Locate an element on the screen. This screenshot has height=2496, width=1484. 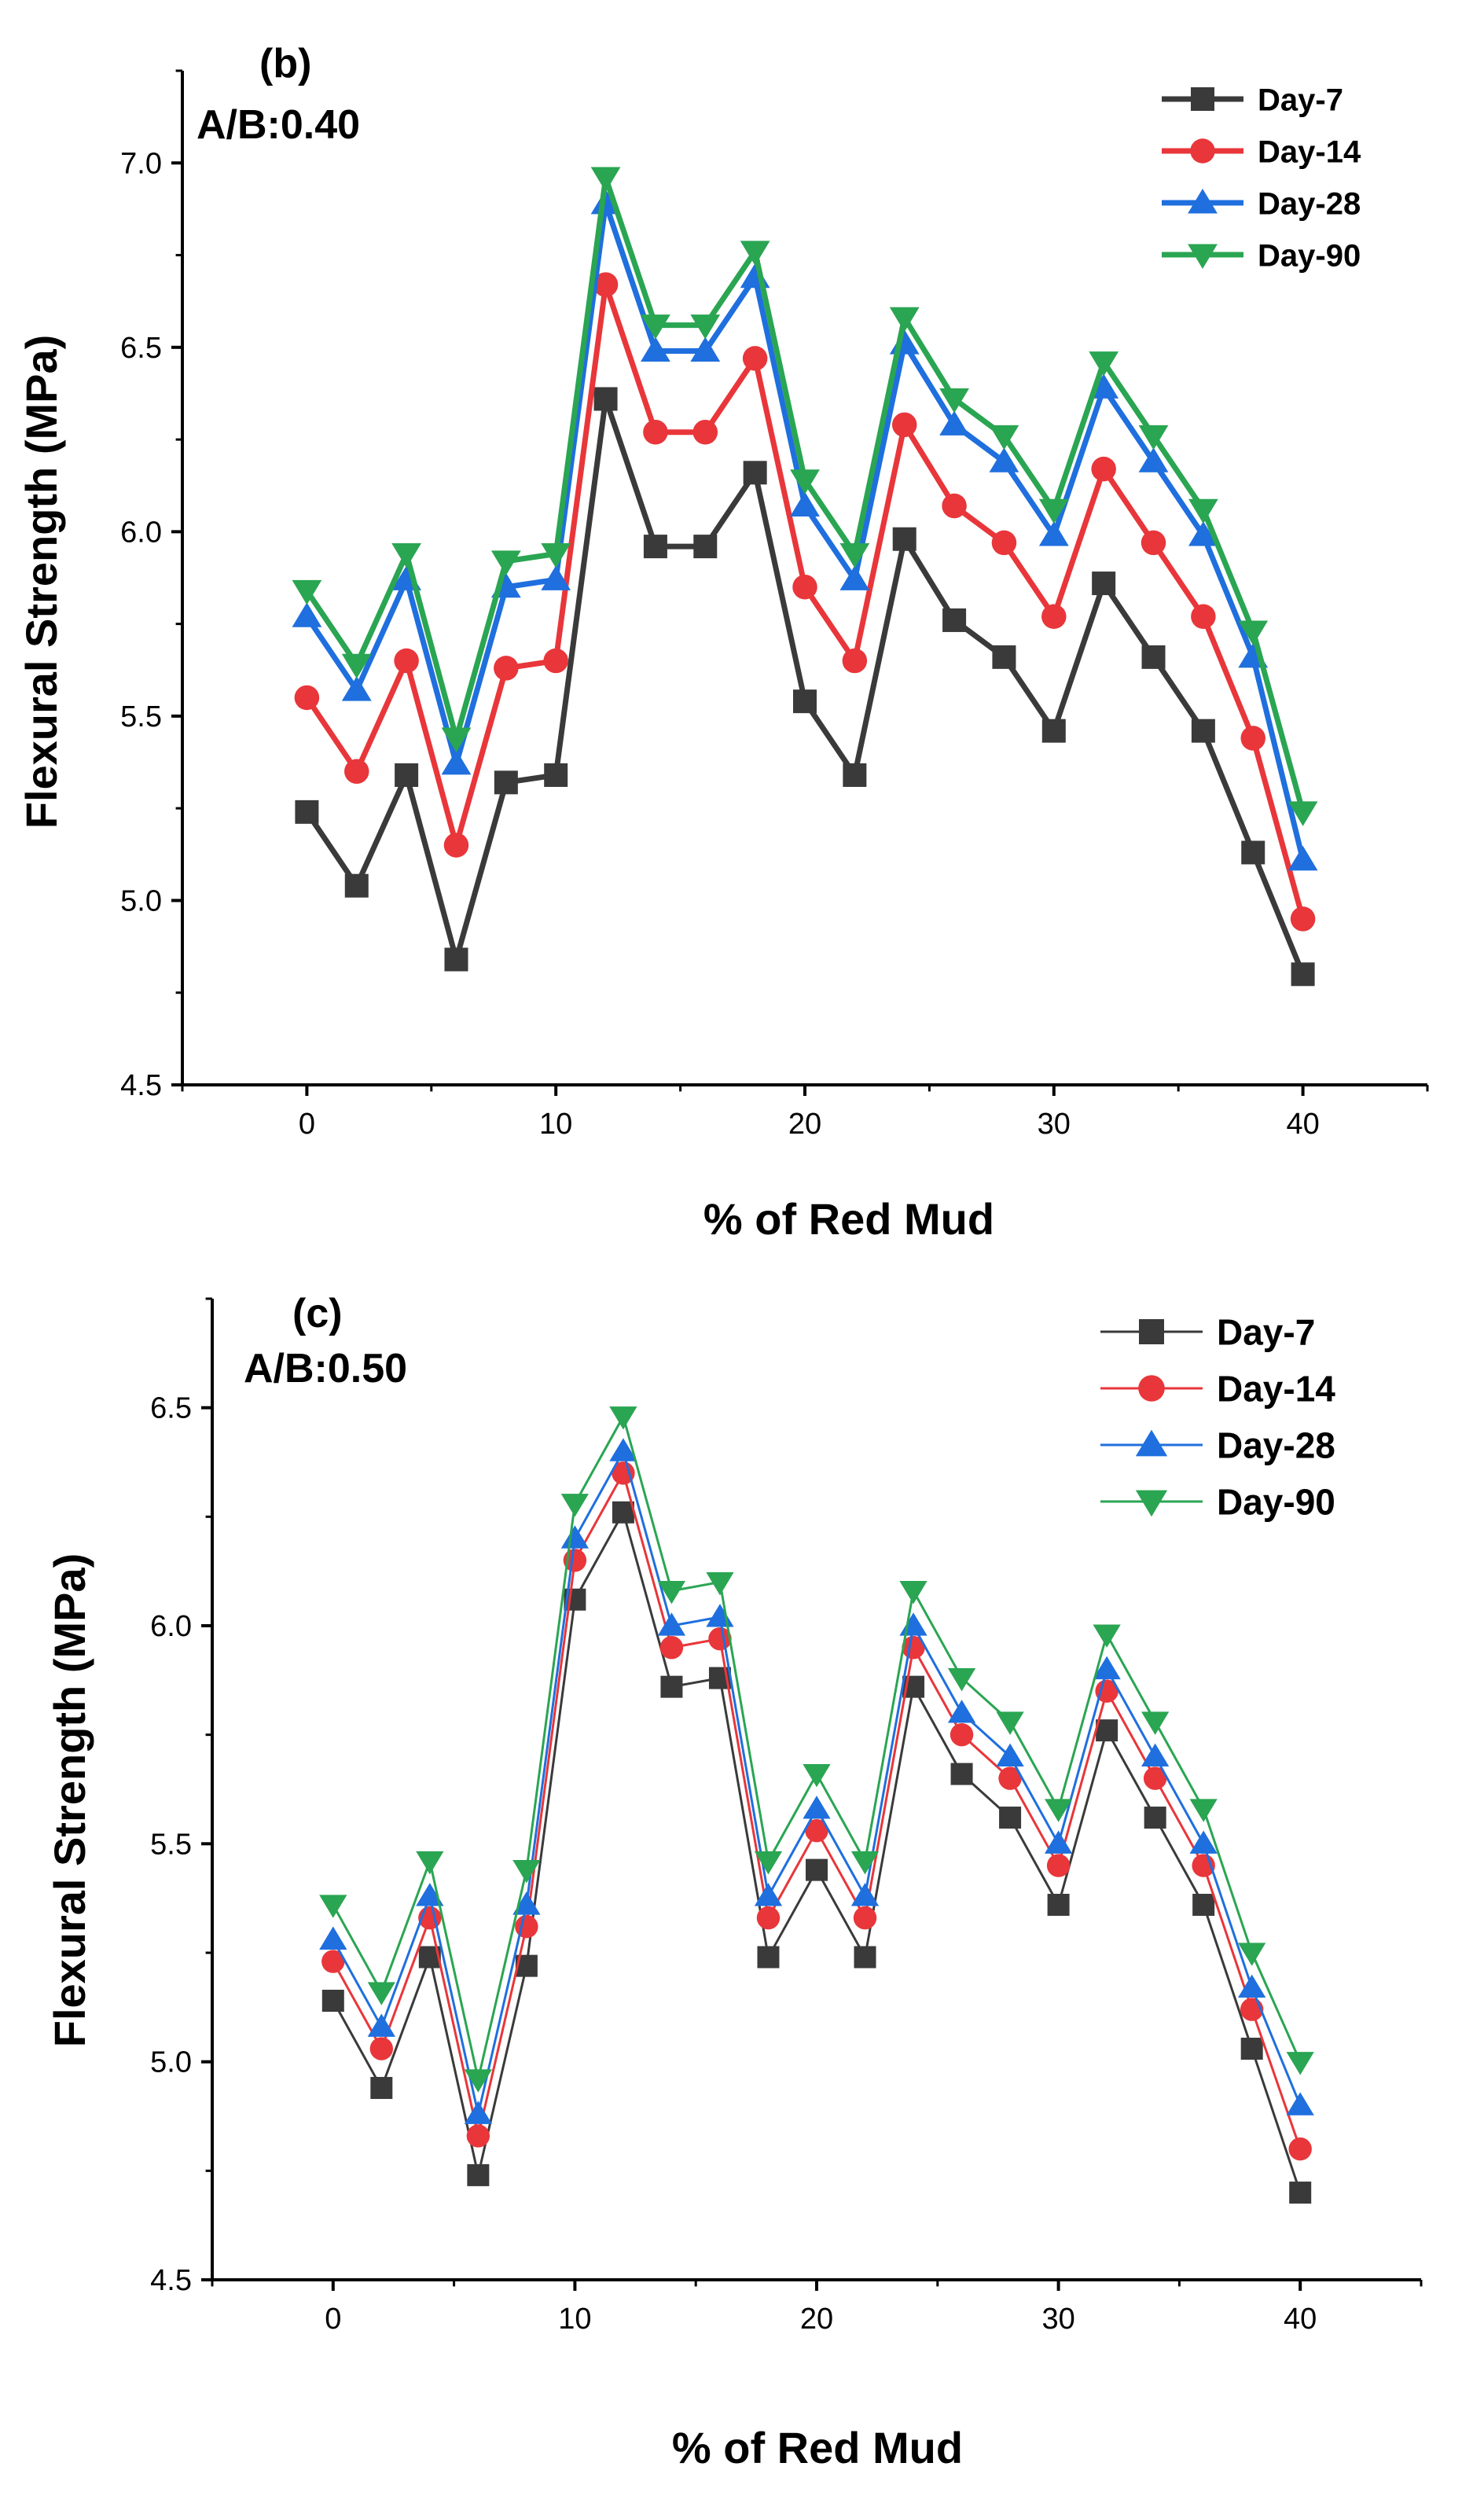
legend-item: Day-14 is located at coordinates (1217, 1389).